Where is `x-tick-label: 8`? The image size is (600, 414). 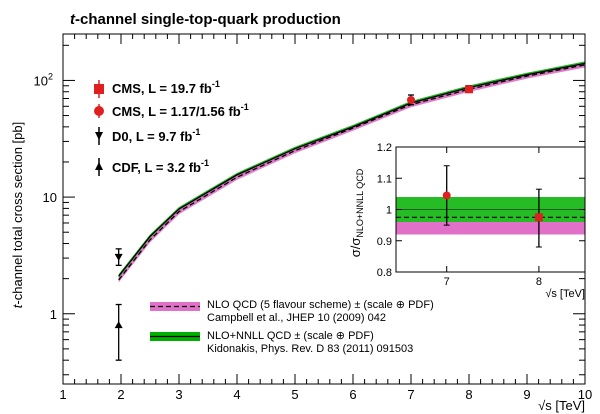 x-tick-label: 8 is located at coordinates (468, 394).